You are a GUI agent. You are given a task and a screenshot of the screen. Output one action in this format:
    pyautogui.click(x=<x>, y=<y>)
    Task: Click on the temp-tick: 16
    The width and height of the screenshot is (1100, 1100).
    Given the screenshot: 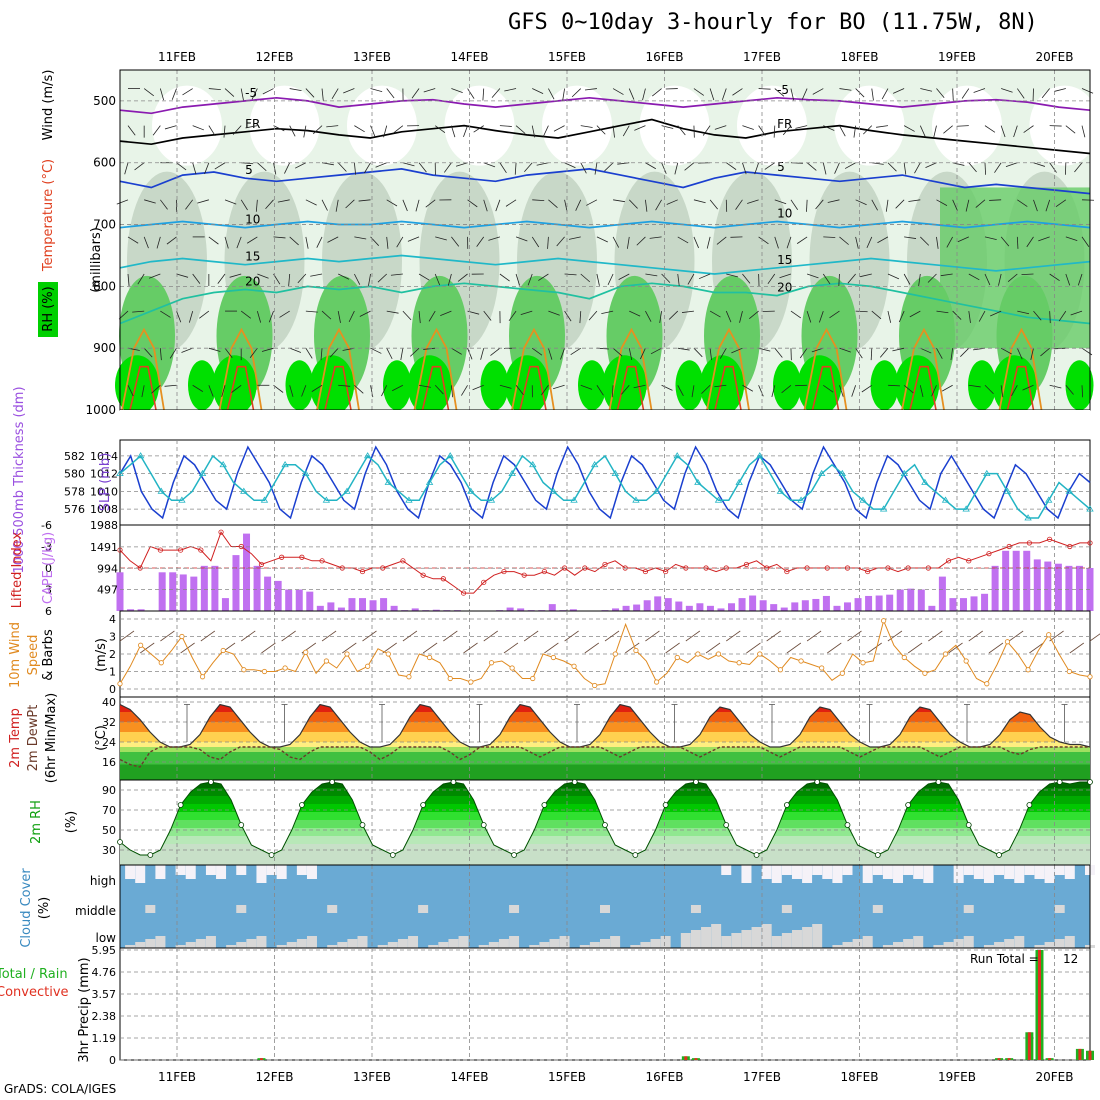 What is the action you would take?
    pyautogui.click(x=109, y=762)
    